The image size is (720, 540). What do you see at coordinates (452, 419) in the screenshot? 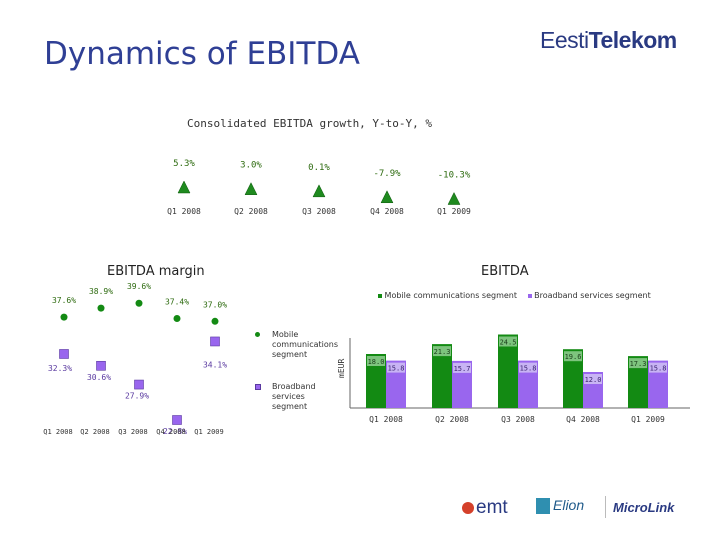
I see `ebitda-x-tick-label: Q2 2008` at bounding box center [452, 419].